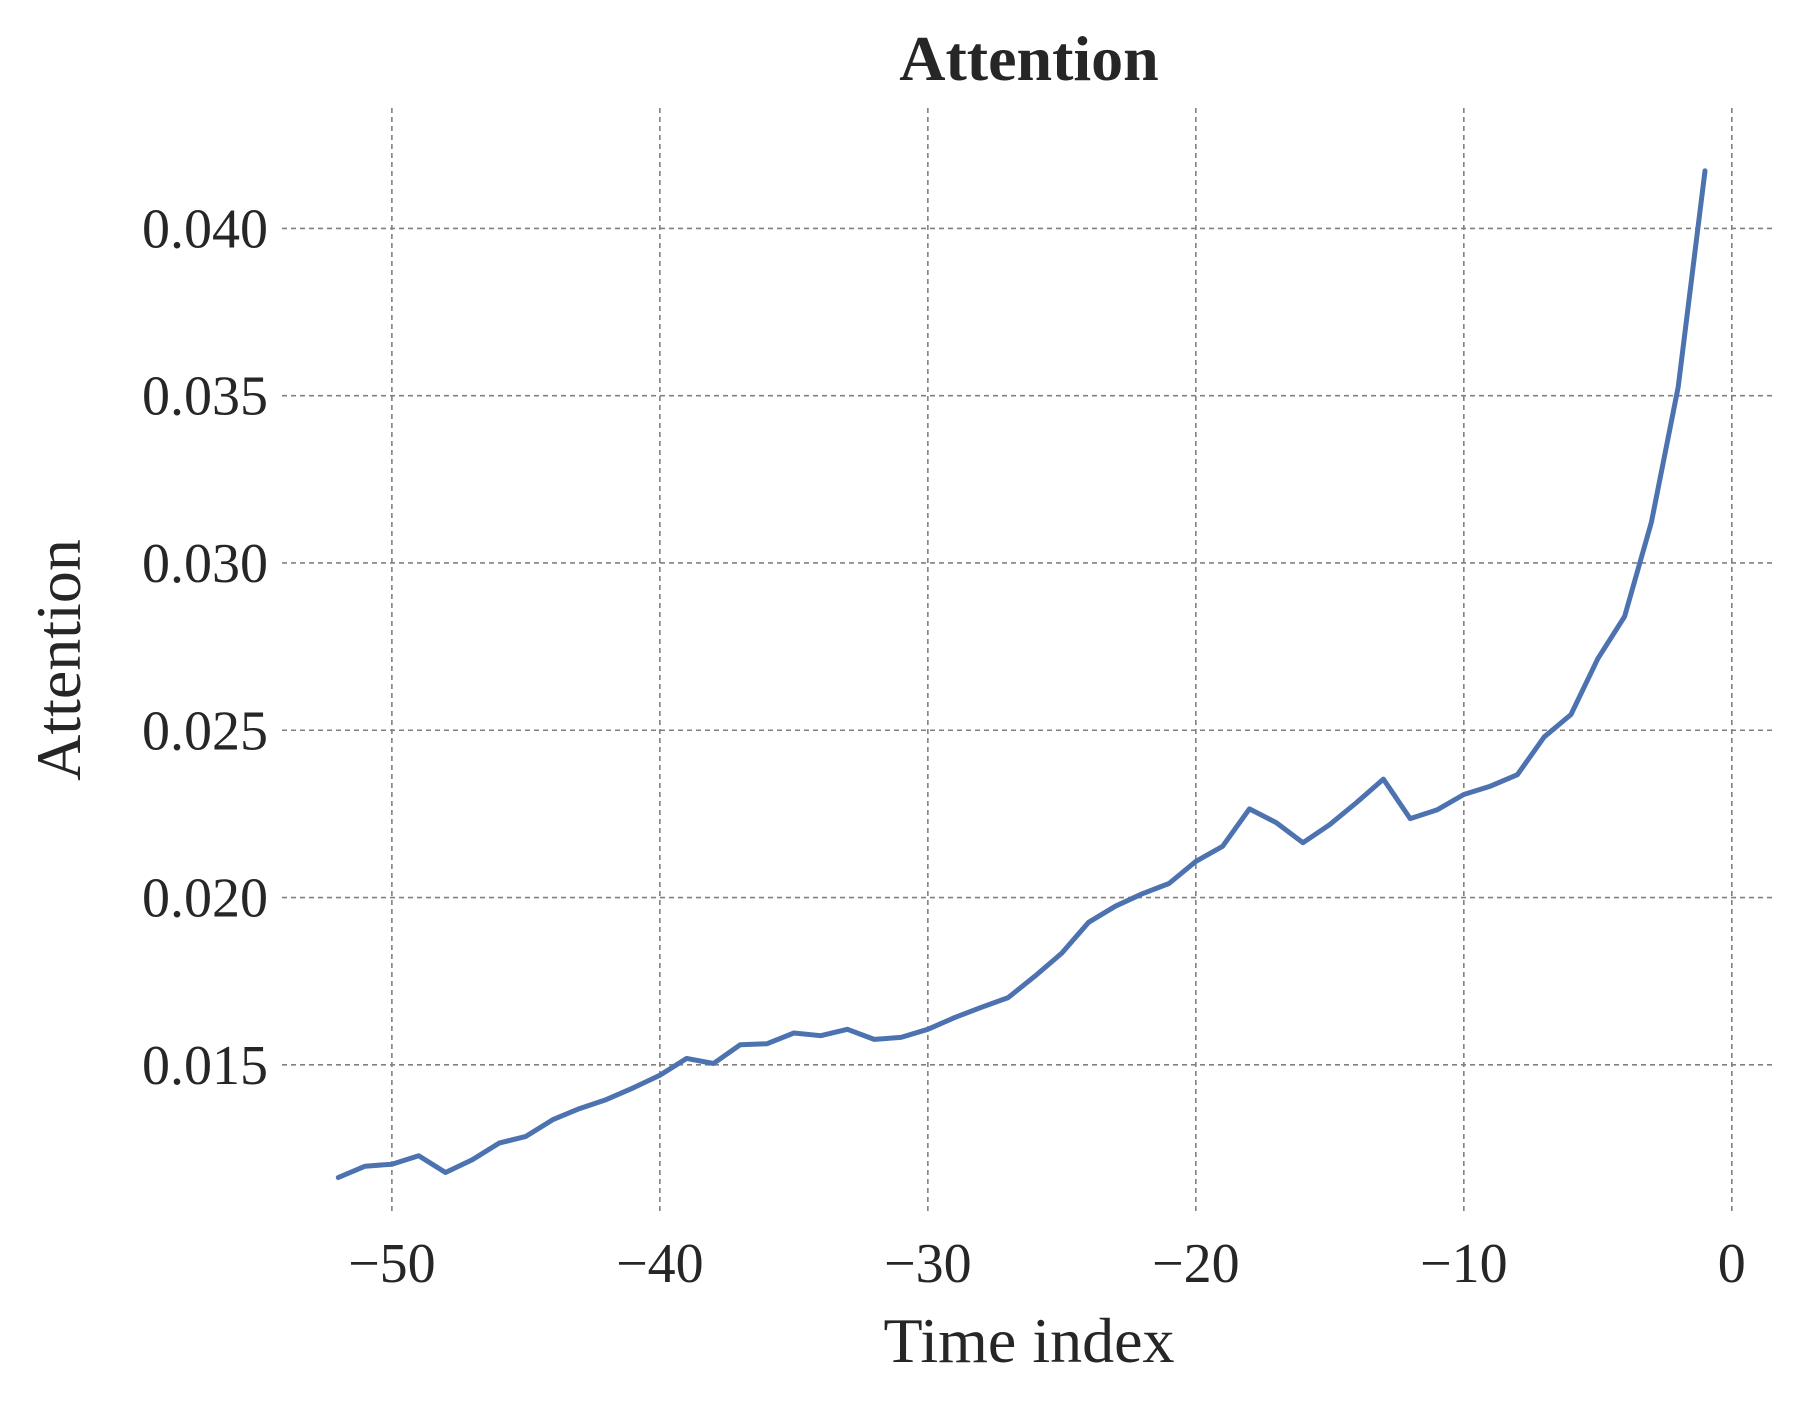 Image resolution: width=1798 pixels, height=1404 pixels. I want to click on y-tick-label: 0.020, so click(205, 899).